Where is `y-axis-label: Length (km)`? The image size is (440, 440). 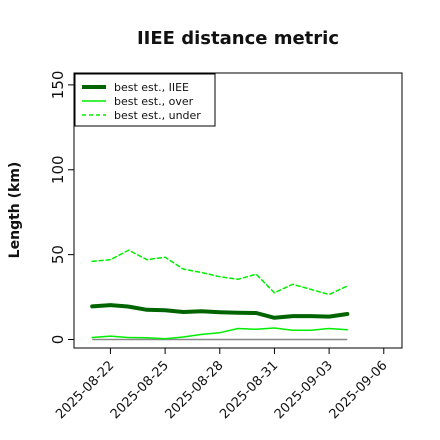 y-axis-label: Length (km) is located at coordinates (15, 210).